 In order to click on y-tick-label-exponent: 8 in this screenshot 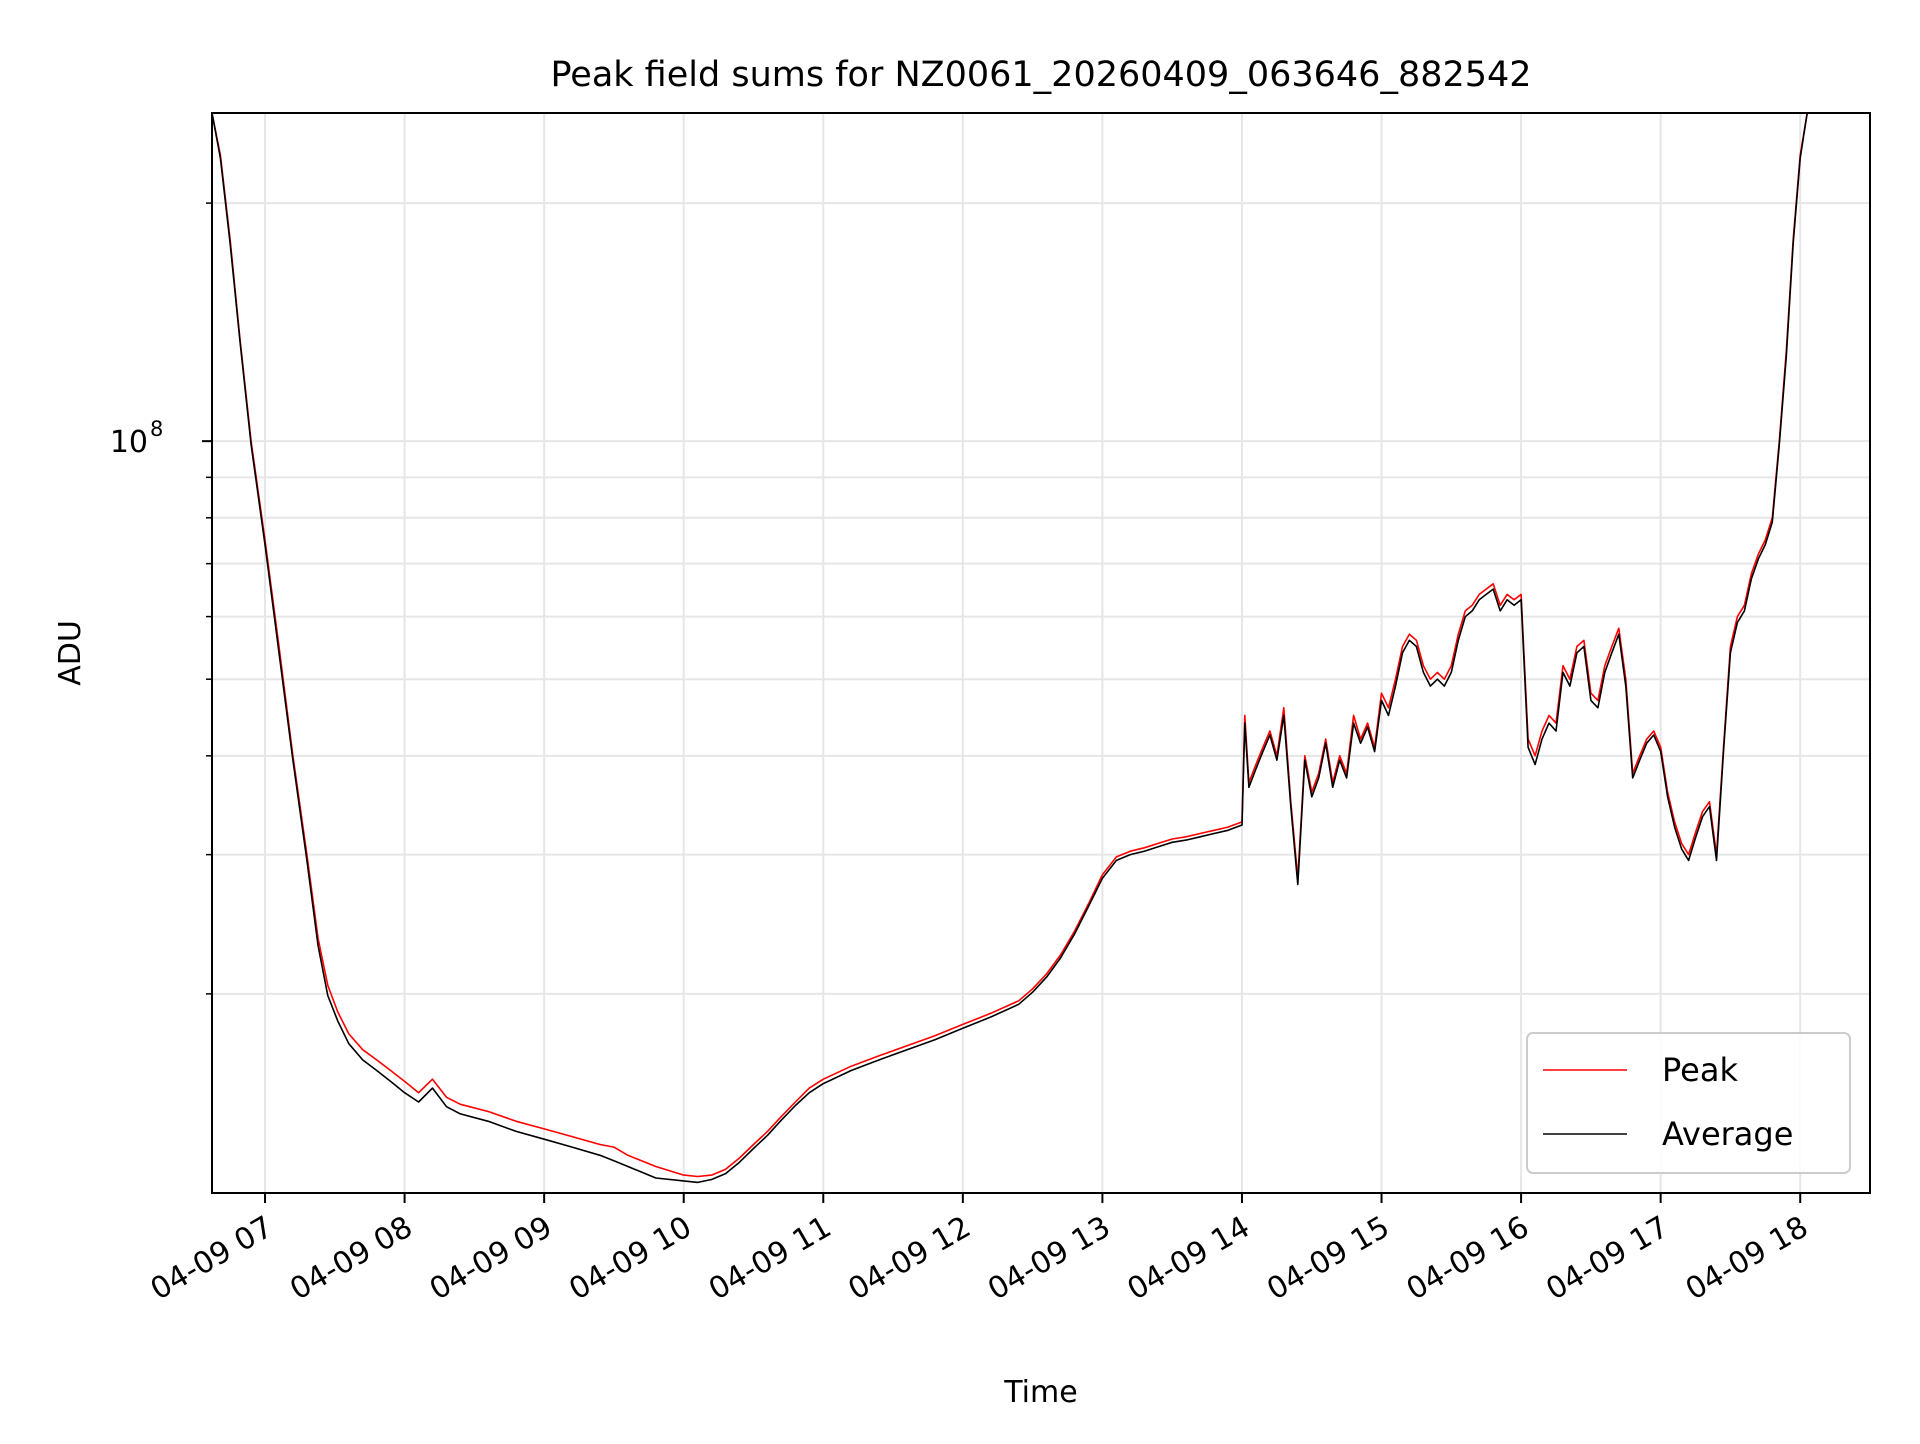, I will do `click(156, 429)`.